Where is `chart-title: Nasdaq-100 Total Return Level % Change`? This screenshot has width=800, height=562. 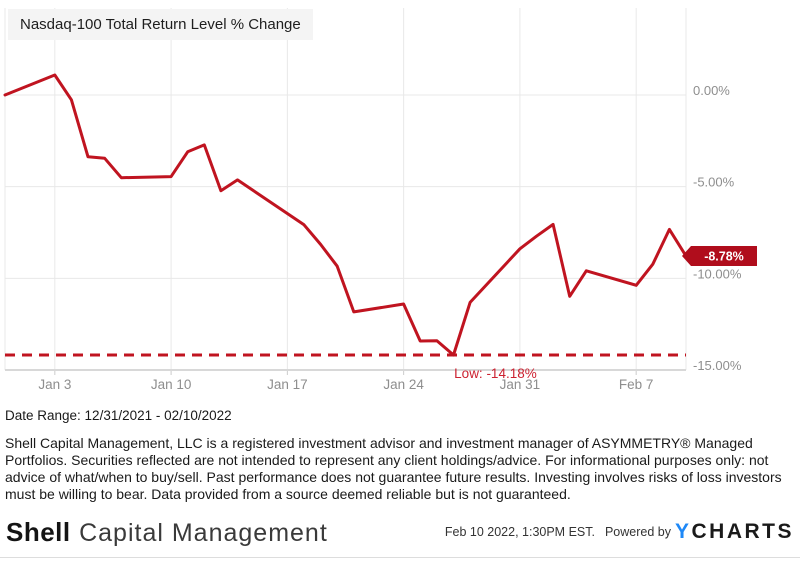
chart-title: Nasdaq-100 Total Return Level % Change is located at coordinates (160, 24).